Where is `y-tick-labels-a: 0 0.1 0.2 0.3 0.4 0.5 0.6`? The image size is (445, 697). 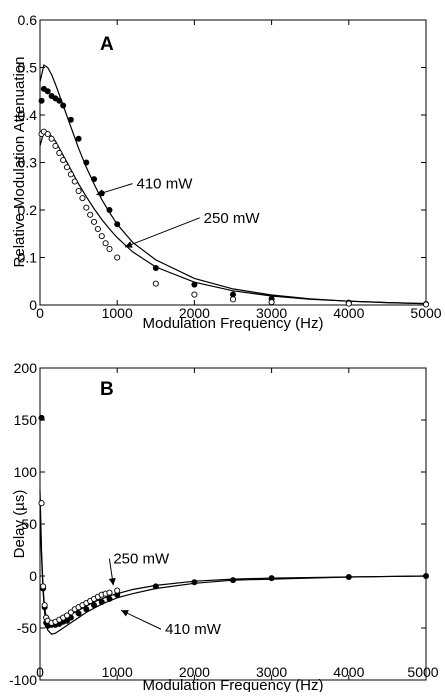 y-tick-labels-a: 0 0.1 0.2 0.3 0.4 0.5 0.6 is located at coordinates (28, 162).